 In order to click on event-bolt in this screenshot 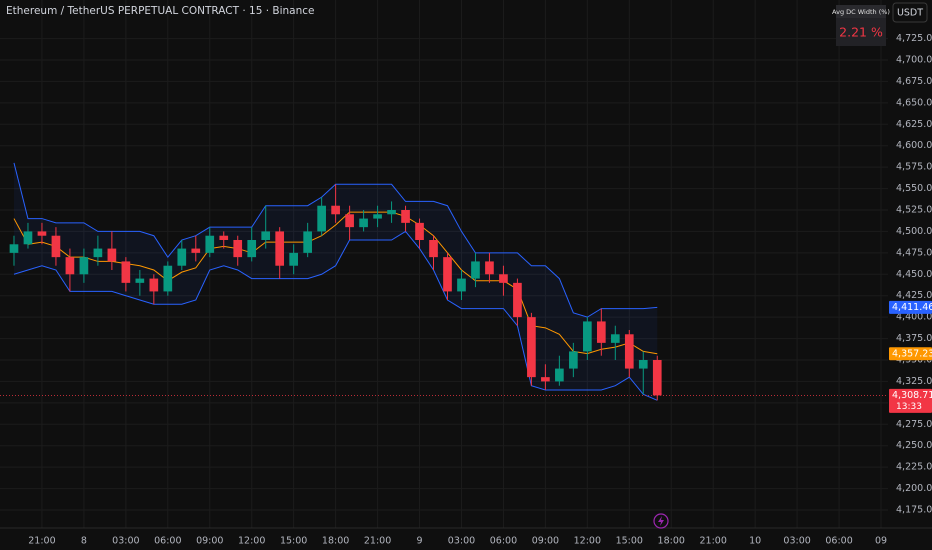, I will do `click(661, 521)`.